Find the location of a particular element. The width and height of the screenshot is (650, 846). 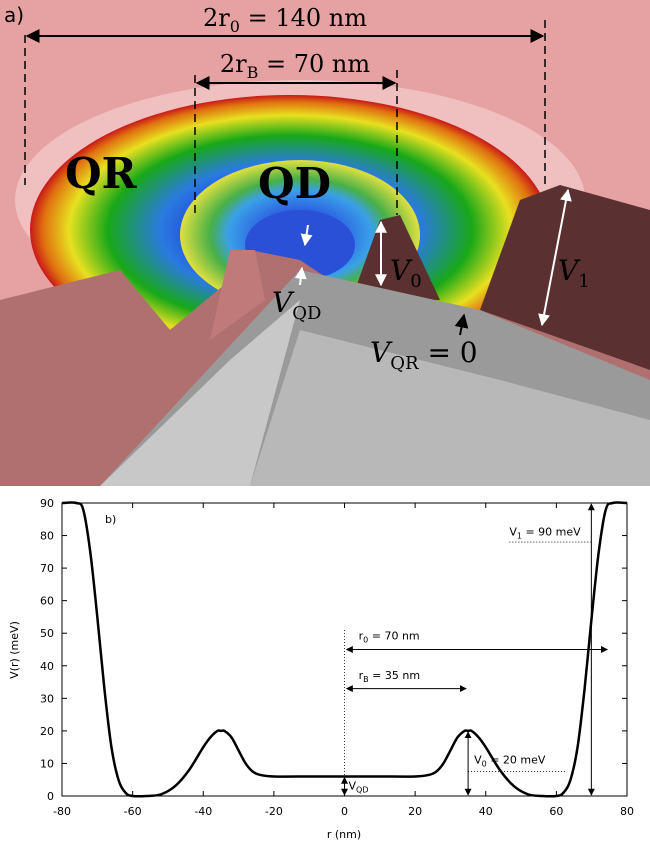

annotation: rB = 35 nm is located at coordinates (389, 676).